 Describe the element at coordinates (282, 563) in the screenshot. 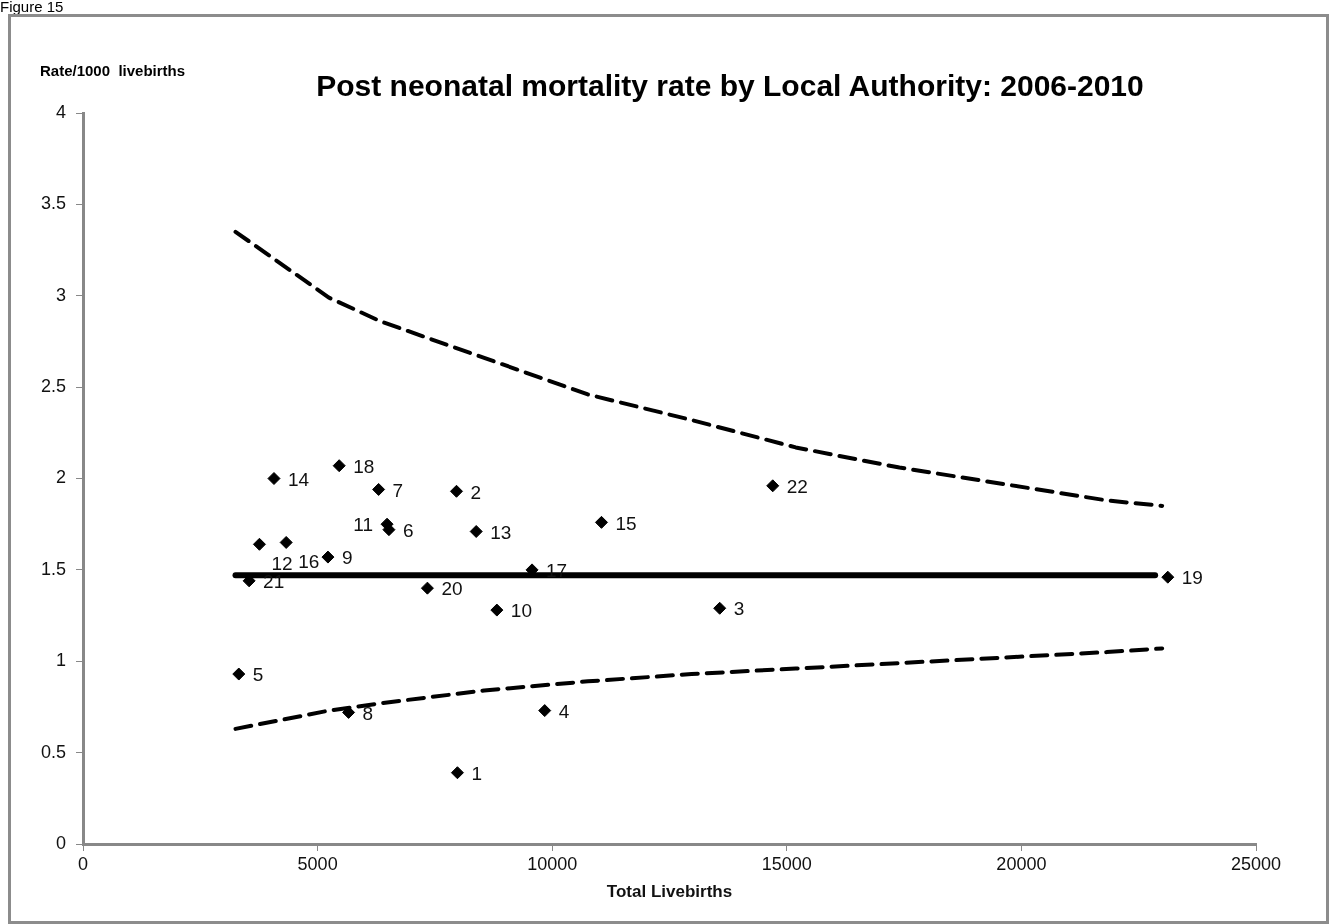

I see `annotation: 12` at that location.